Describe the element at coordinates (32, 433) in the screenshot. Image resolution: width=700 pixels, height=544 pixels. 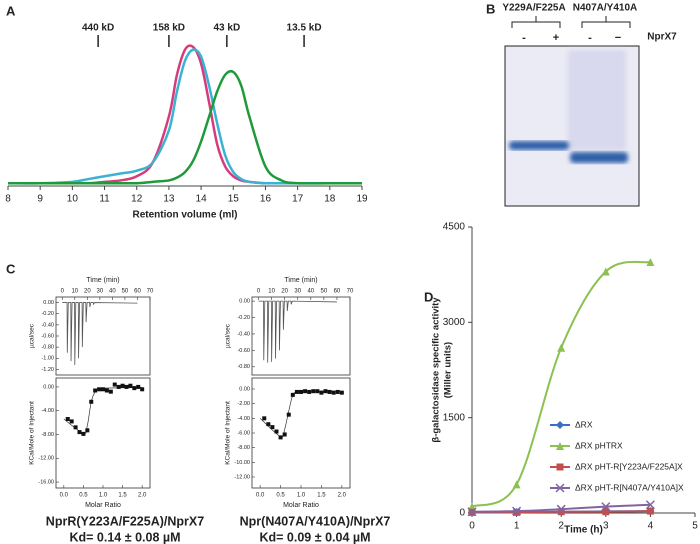
I see `y-axis-label: KCal/Mole of Injectant` at that location.